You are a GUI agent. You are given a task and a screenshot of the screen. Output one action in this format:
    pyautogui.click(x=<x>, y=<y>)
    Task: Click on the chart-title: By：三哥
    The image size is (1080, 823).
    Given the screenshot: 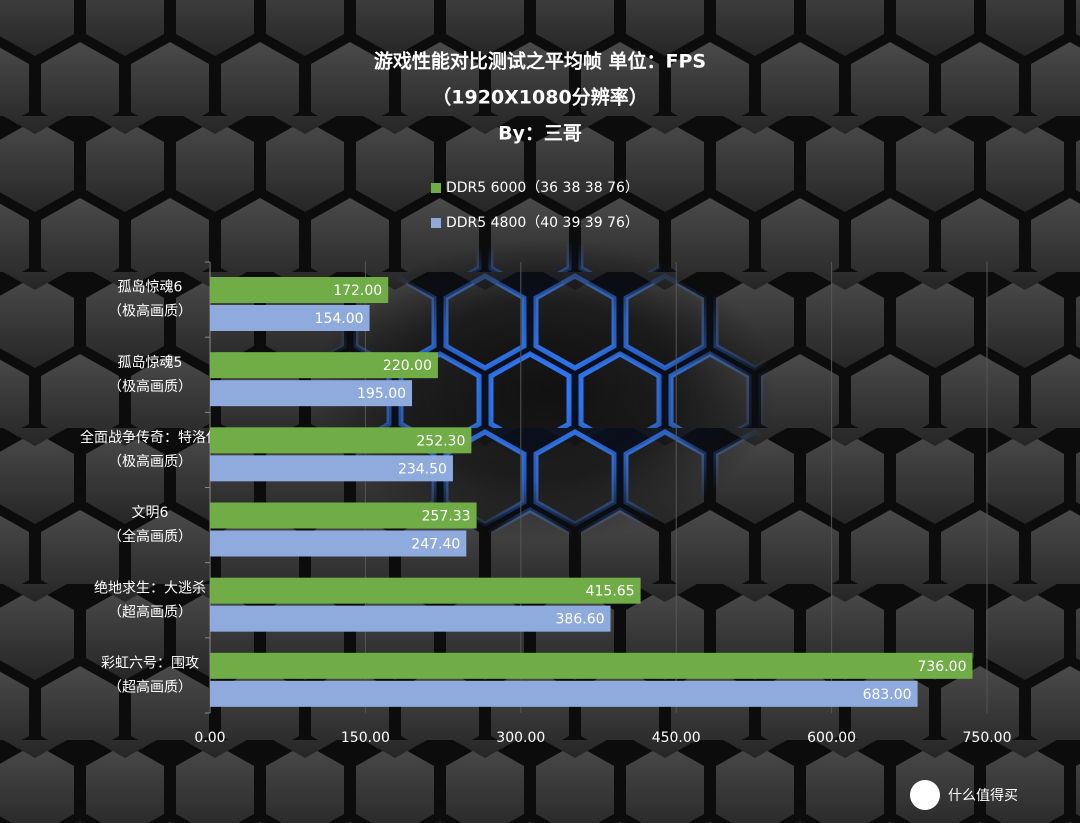 What is the action you would take?
    pyautogui.click(x=540, y=134)
    